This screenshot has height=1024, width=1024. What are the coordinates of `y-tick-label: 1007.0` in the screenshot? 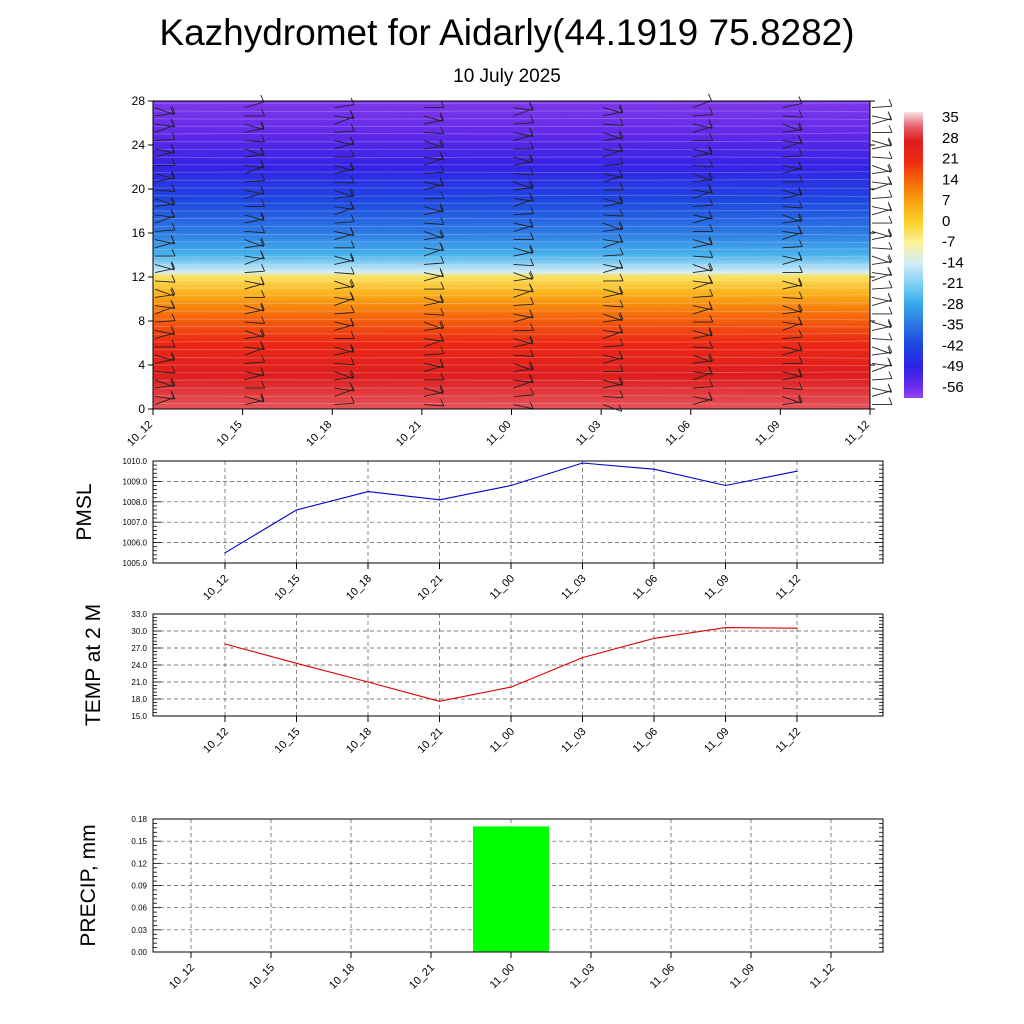 It's located at (135, 522).